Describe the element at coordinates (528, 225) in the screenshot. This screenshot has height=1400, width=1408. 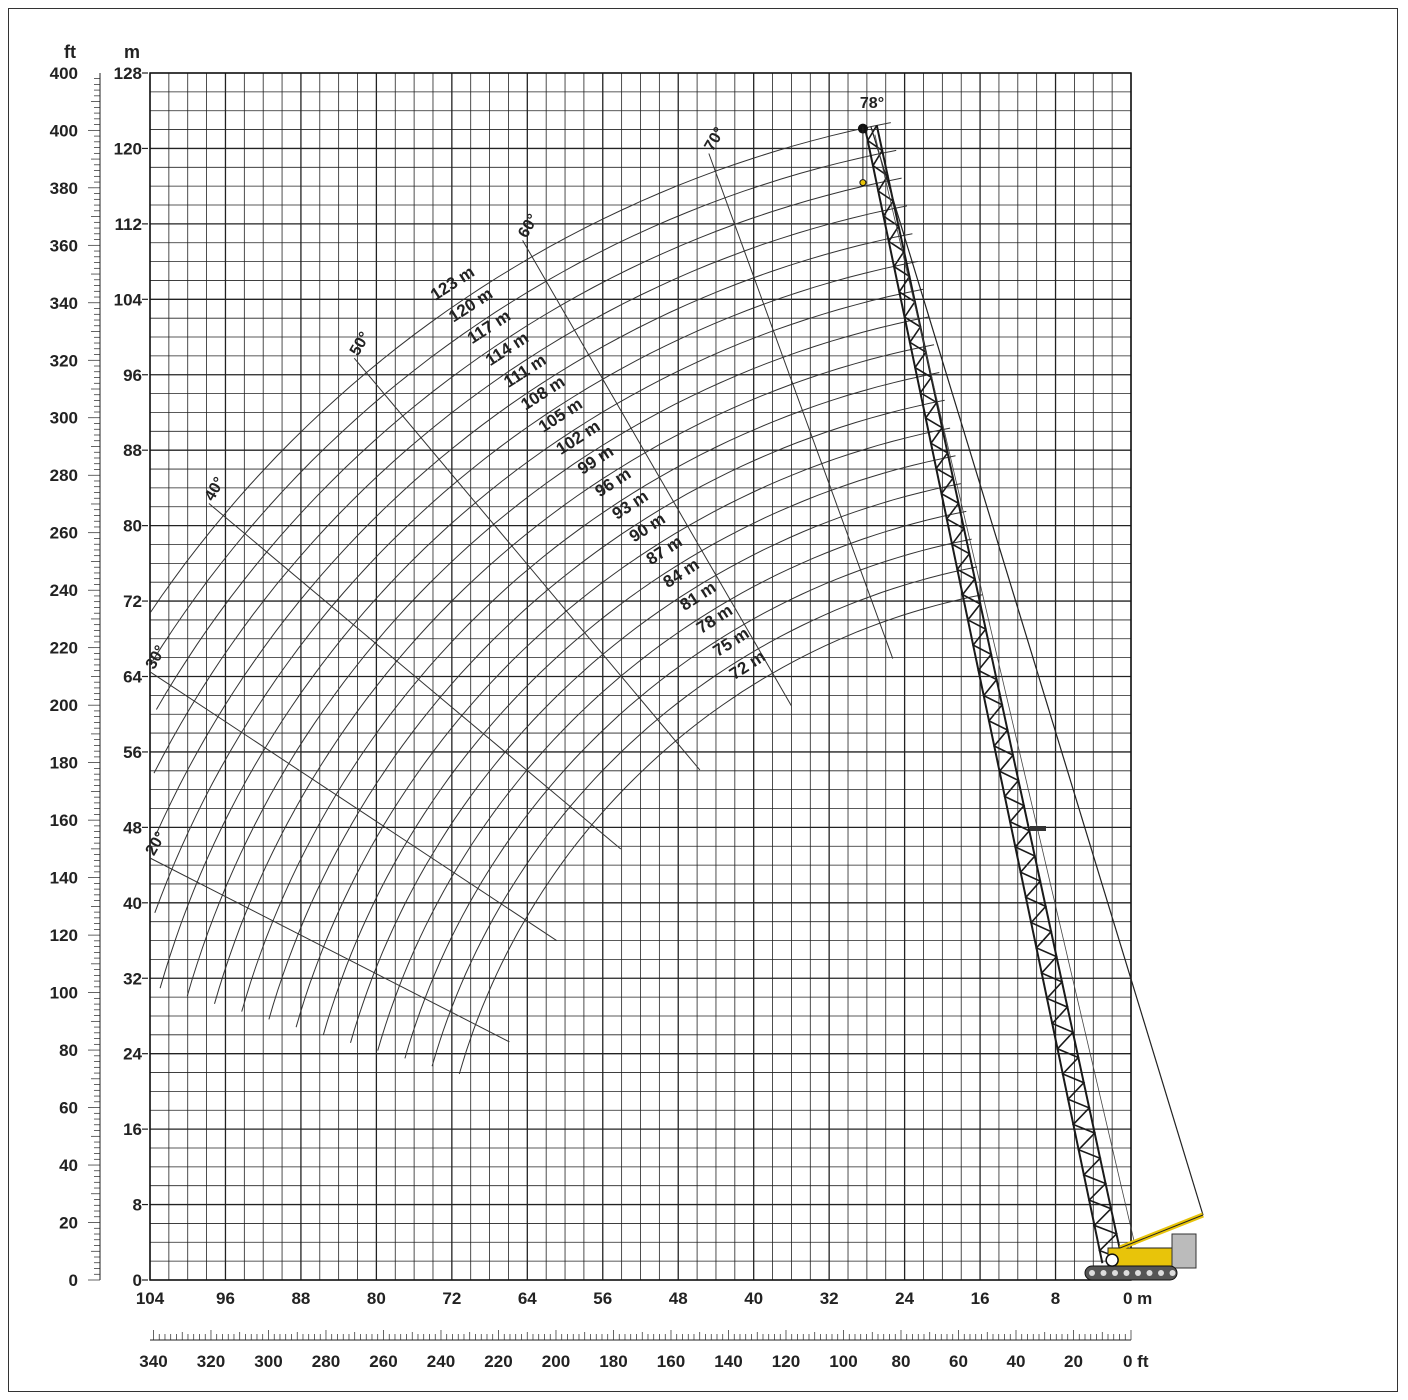
I see `angle-label: 60°` at that location.